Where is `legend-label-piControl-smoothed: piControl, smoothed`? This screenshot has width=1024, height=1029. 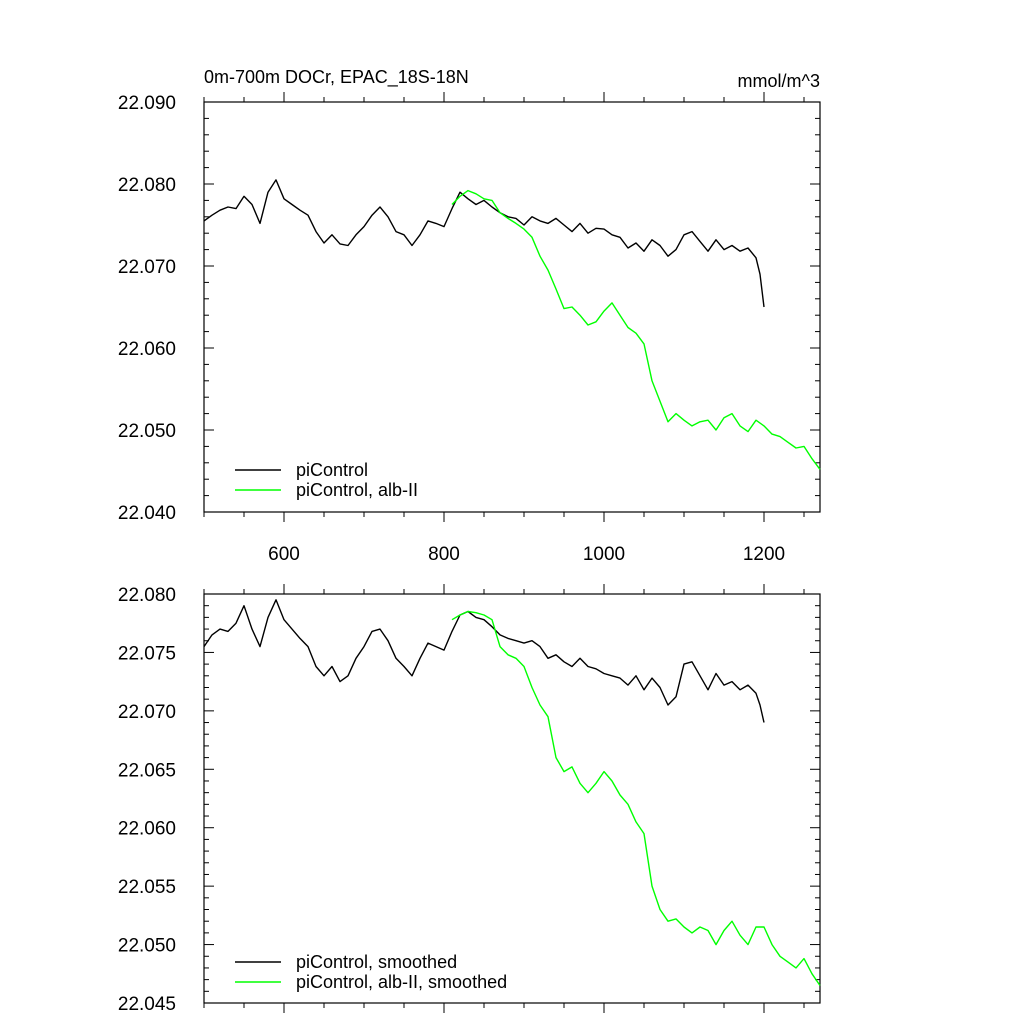
legend-label-piControl-smoothed: piControl, smoothed is located at coordinates (376, 962).